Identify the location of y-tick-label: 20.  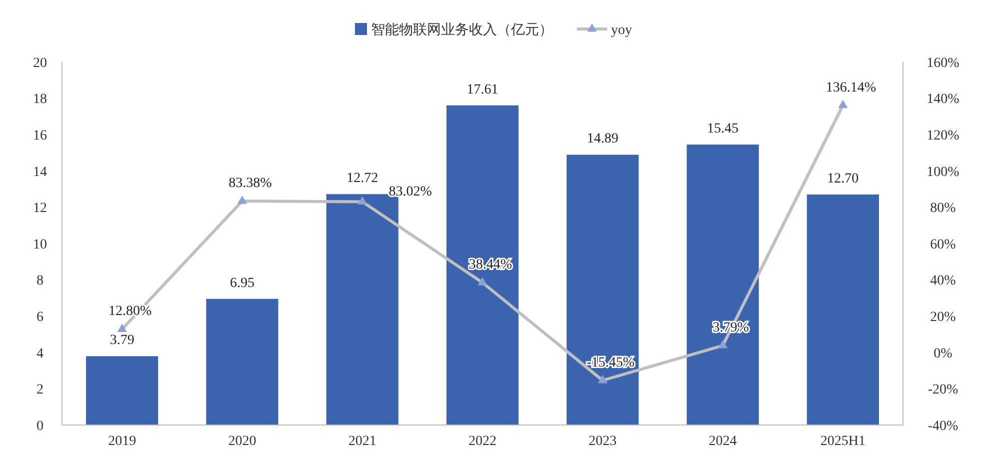
(40, 63).